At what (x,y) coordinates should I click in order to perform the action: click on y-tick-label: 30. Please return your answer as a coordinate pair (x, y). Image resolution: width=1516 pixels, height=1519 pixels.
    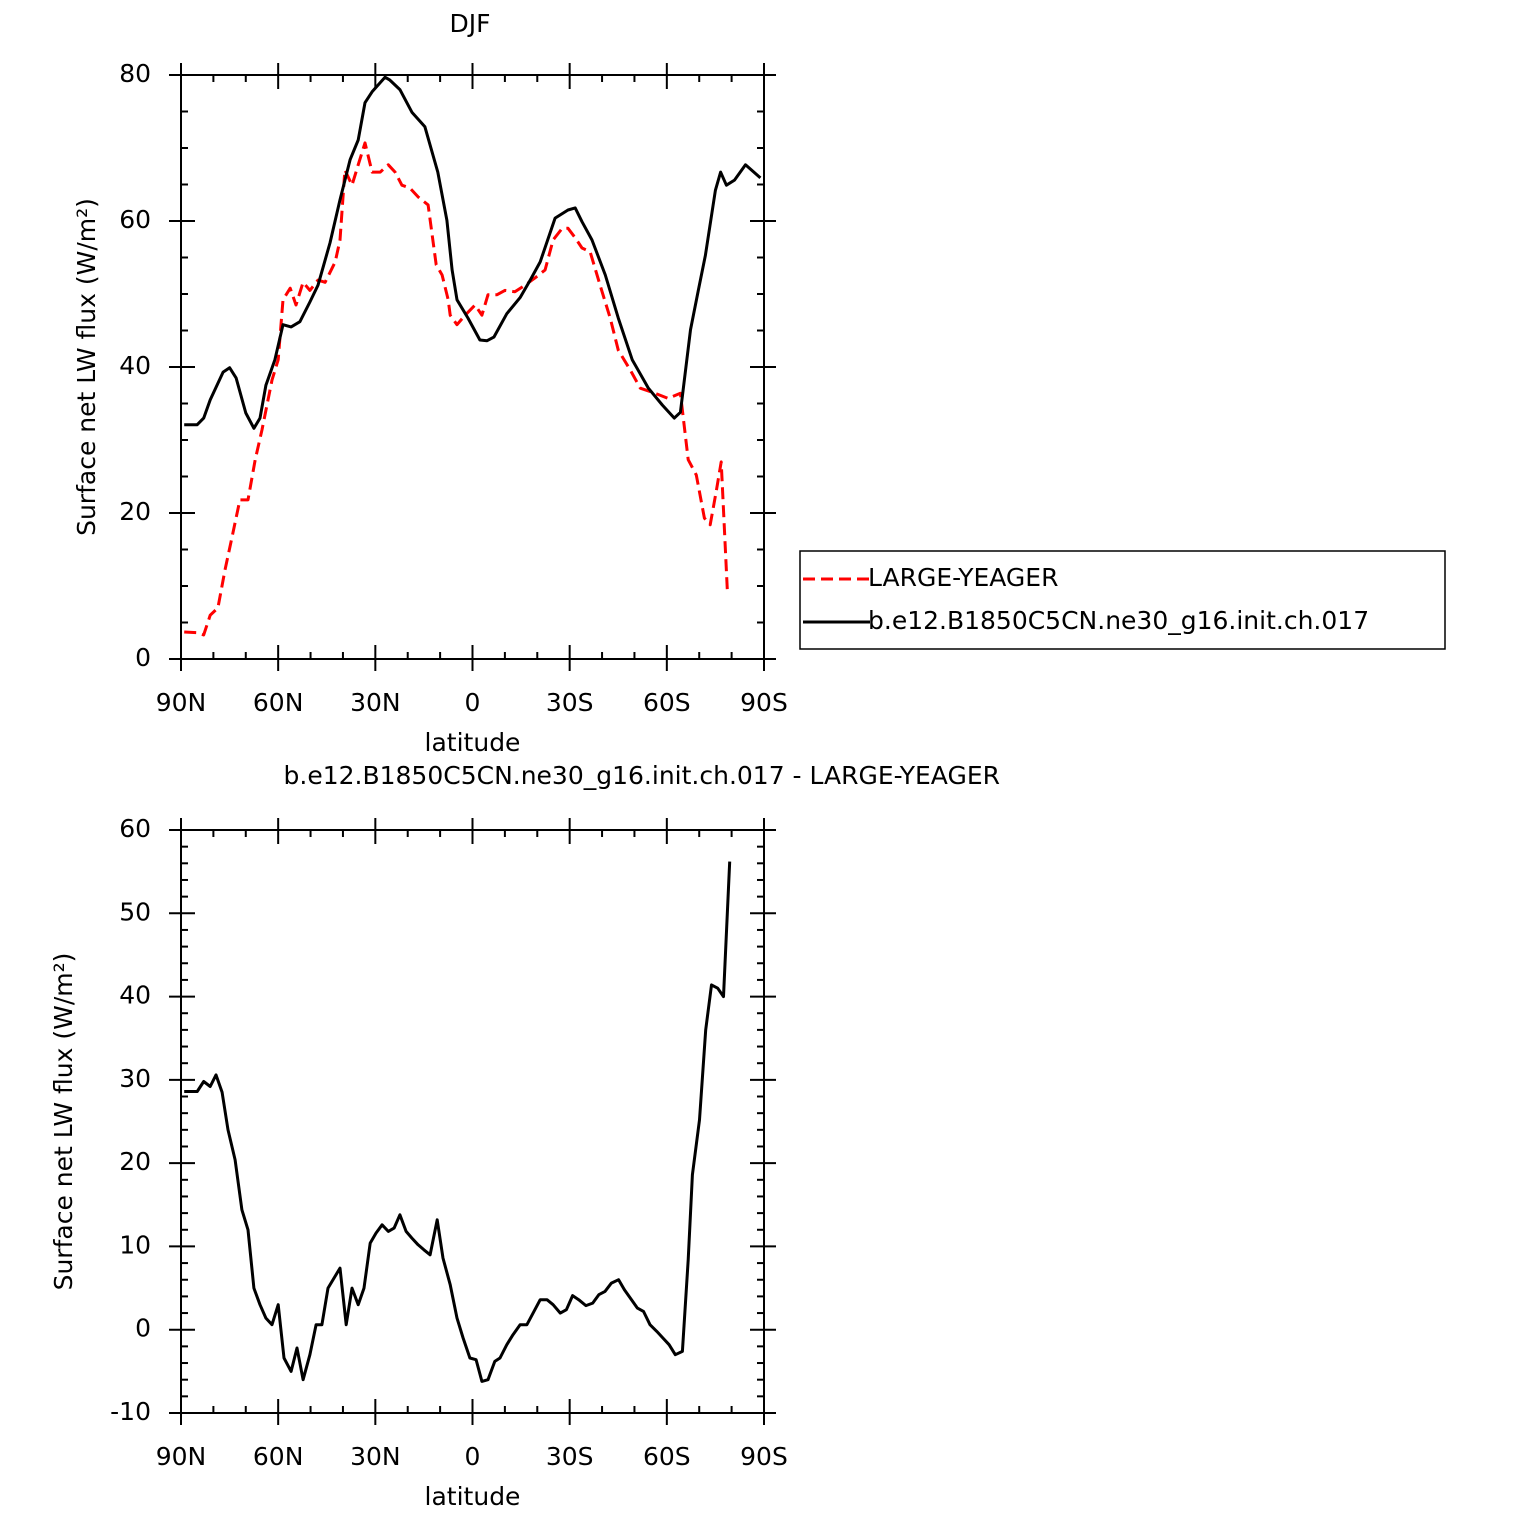
    Looking at the image, I should click on (135, 1078).